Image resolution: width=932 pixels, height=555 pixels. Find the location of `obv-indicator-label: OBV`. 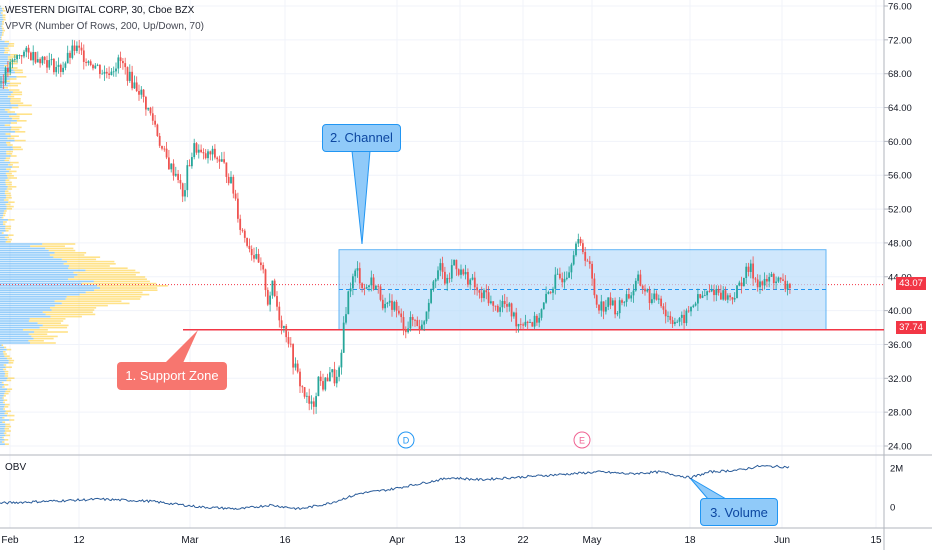

obv-indicator-label: OBV is located at coordinates (15, 467).